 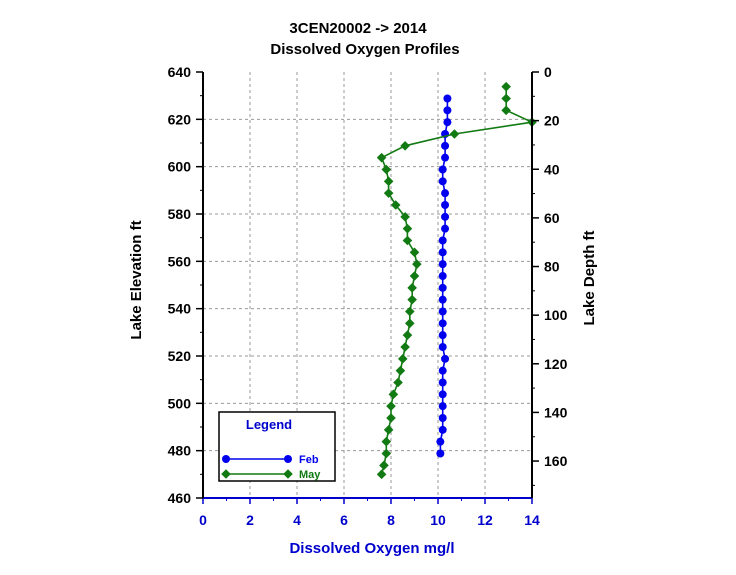 I want to click on y2-axis-title: Lake Depth ft, so click(x=589, y=277).